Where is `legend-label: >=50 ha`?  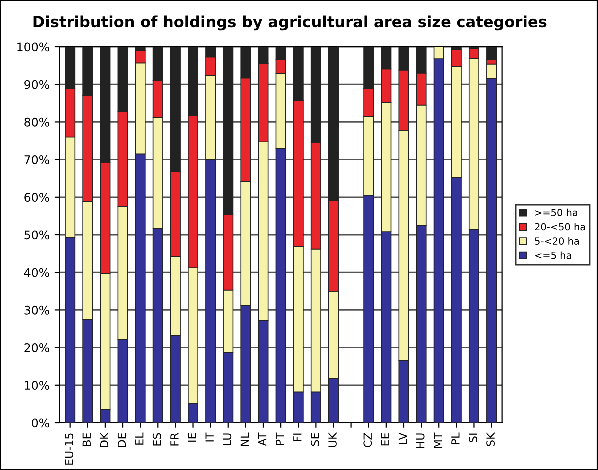 legend-label: >=50 ha is located at coordinates (557, 212).